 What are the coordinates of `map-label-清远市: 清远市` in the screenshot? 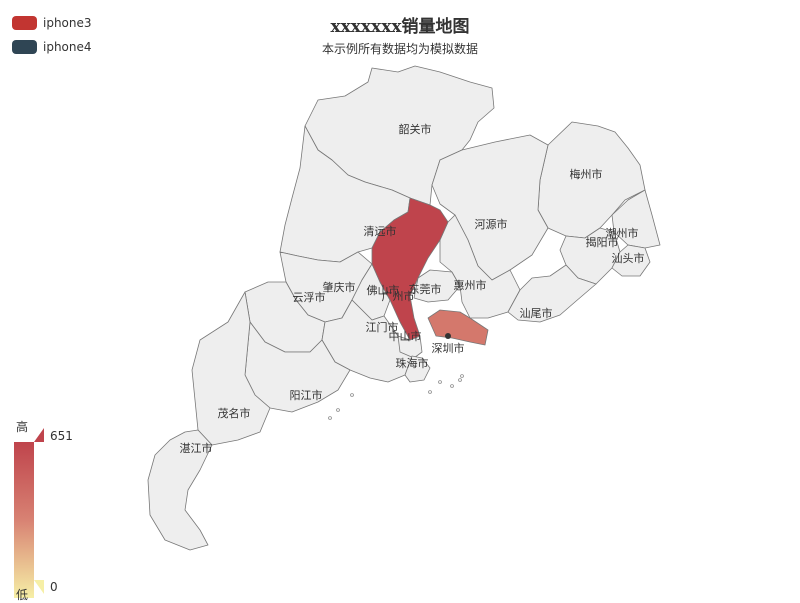 It's located at (380, 231).